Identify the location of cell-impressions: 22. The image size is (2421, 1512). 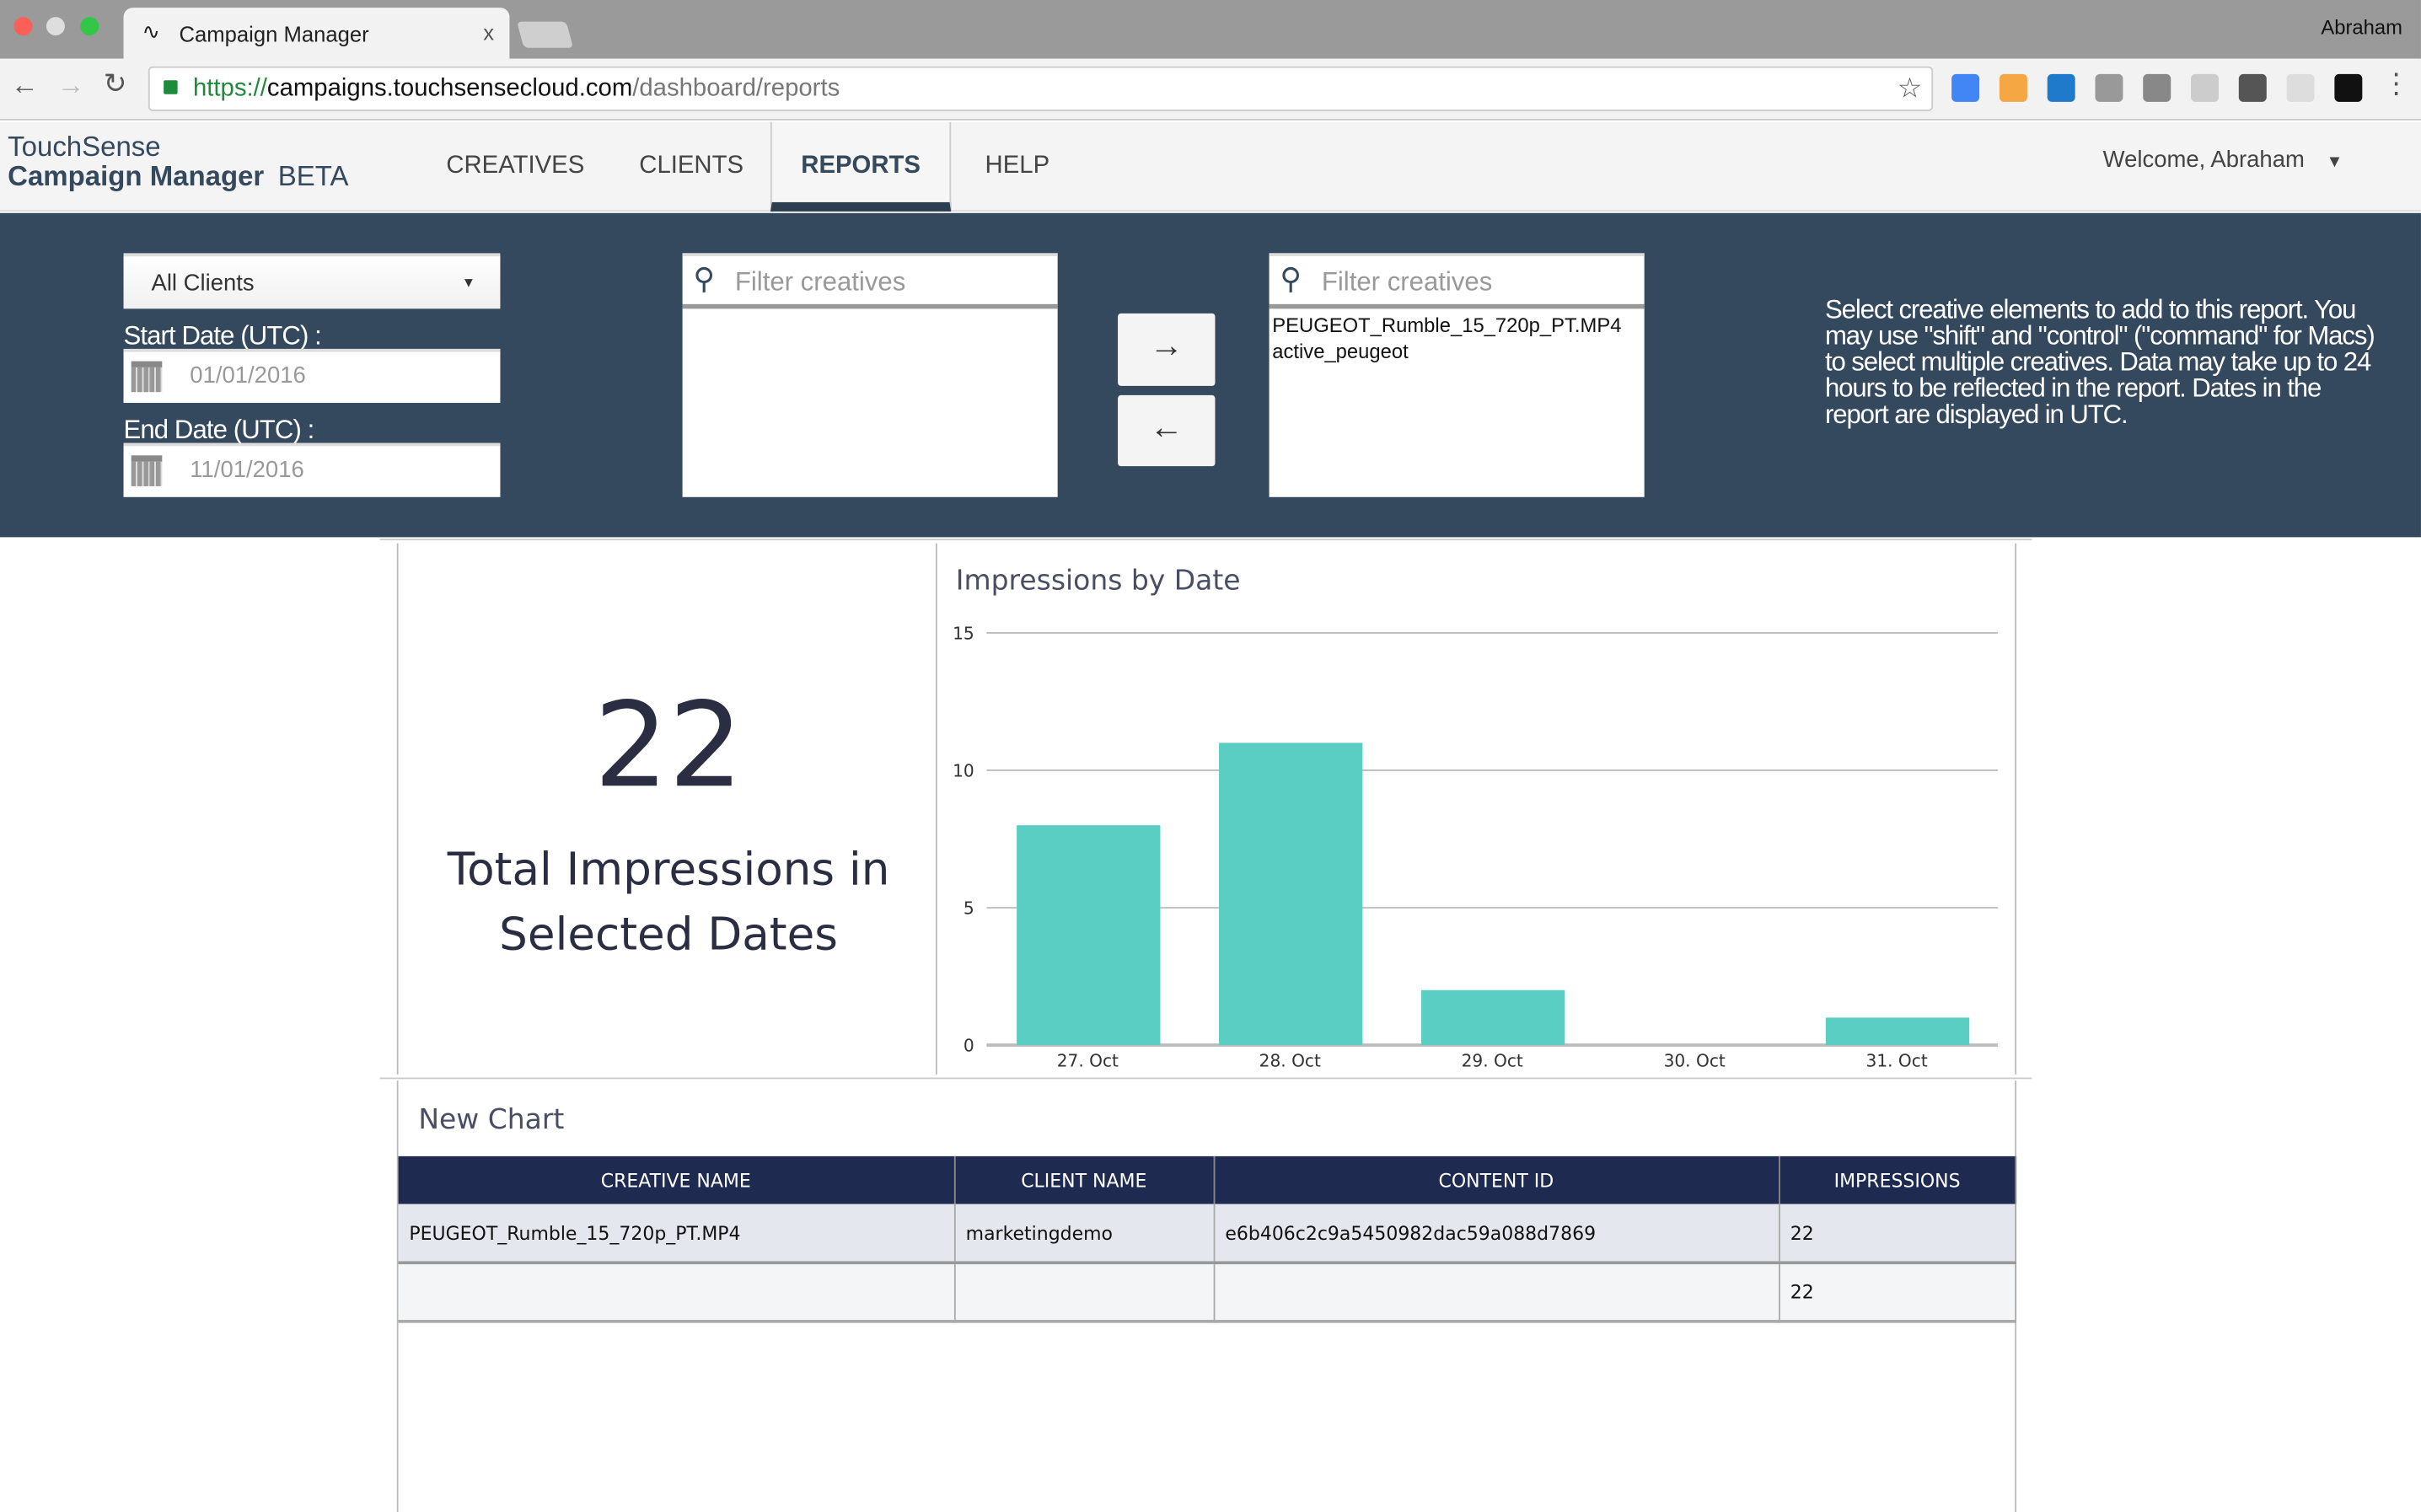
(1898, 1233).